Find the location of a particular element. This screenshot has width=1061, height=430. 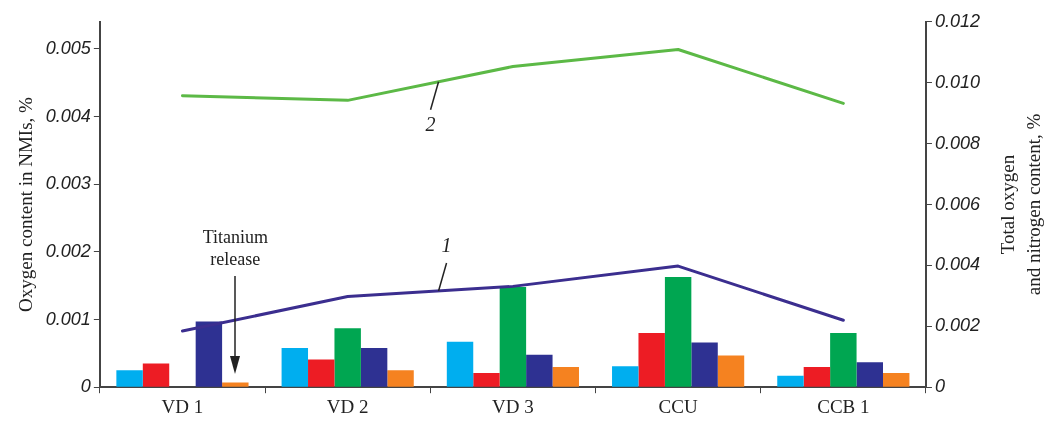

x-tick-label: VD 2 is located at coordinates (347, 406).